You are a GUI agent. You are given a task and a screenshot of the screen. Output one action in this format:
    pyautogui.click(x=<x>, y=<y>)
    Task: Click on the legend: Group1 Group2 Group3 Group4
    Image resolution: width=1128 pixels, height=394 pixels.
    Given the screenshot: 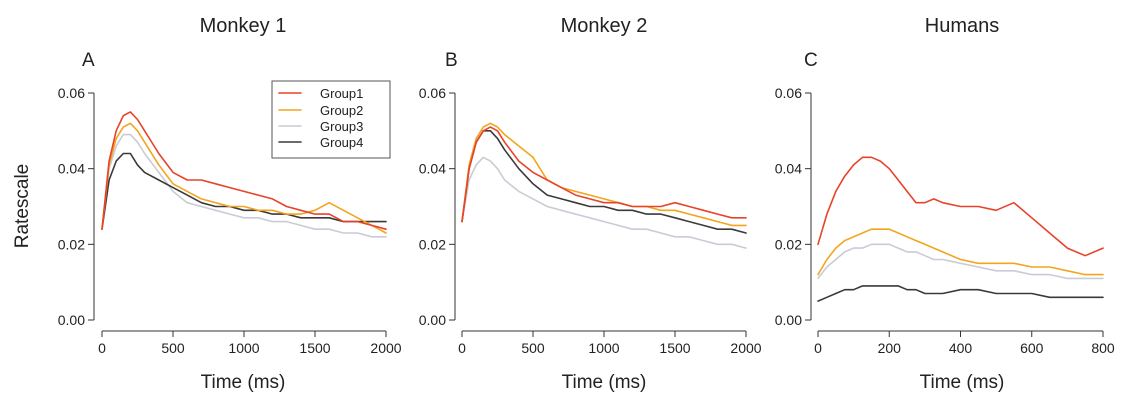 What is the action you would take?
    pyautogui.click(x=331, y=119)
    